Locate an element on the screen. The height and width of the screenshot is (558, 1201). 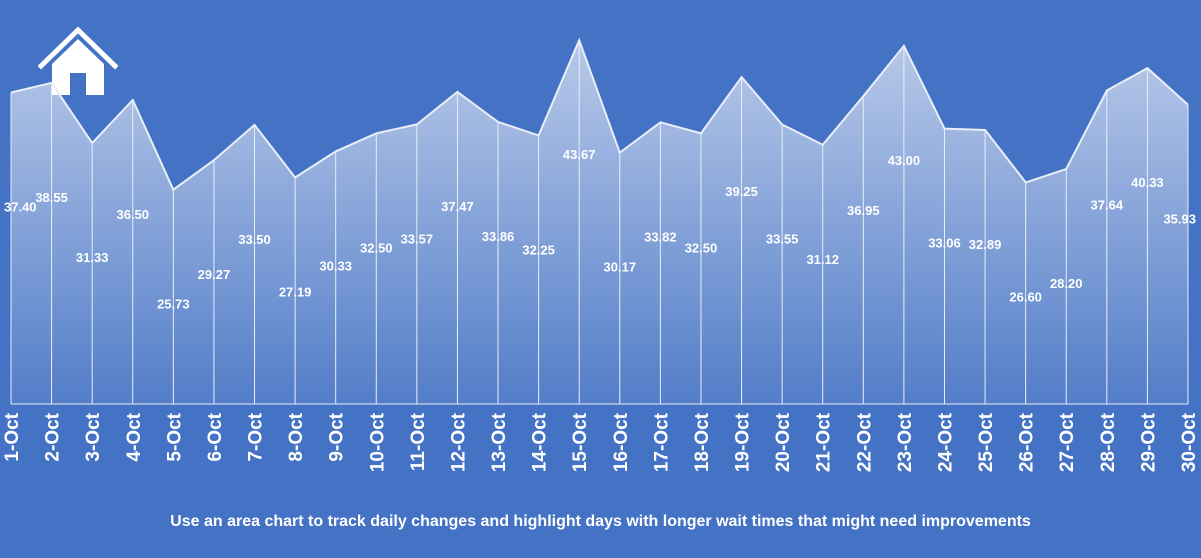
data-label: 43.00 is located at coordinates (904, 160).